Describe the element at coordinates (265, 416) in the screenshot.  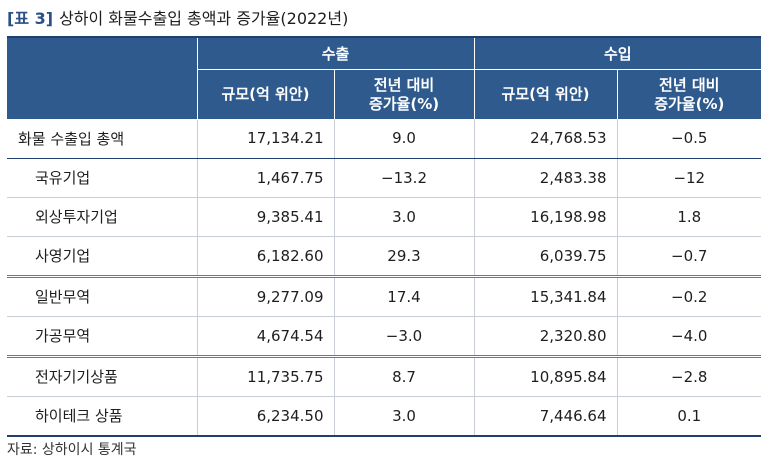
I see `export-scale-cell: 6,234.50` at that location.